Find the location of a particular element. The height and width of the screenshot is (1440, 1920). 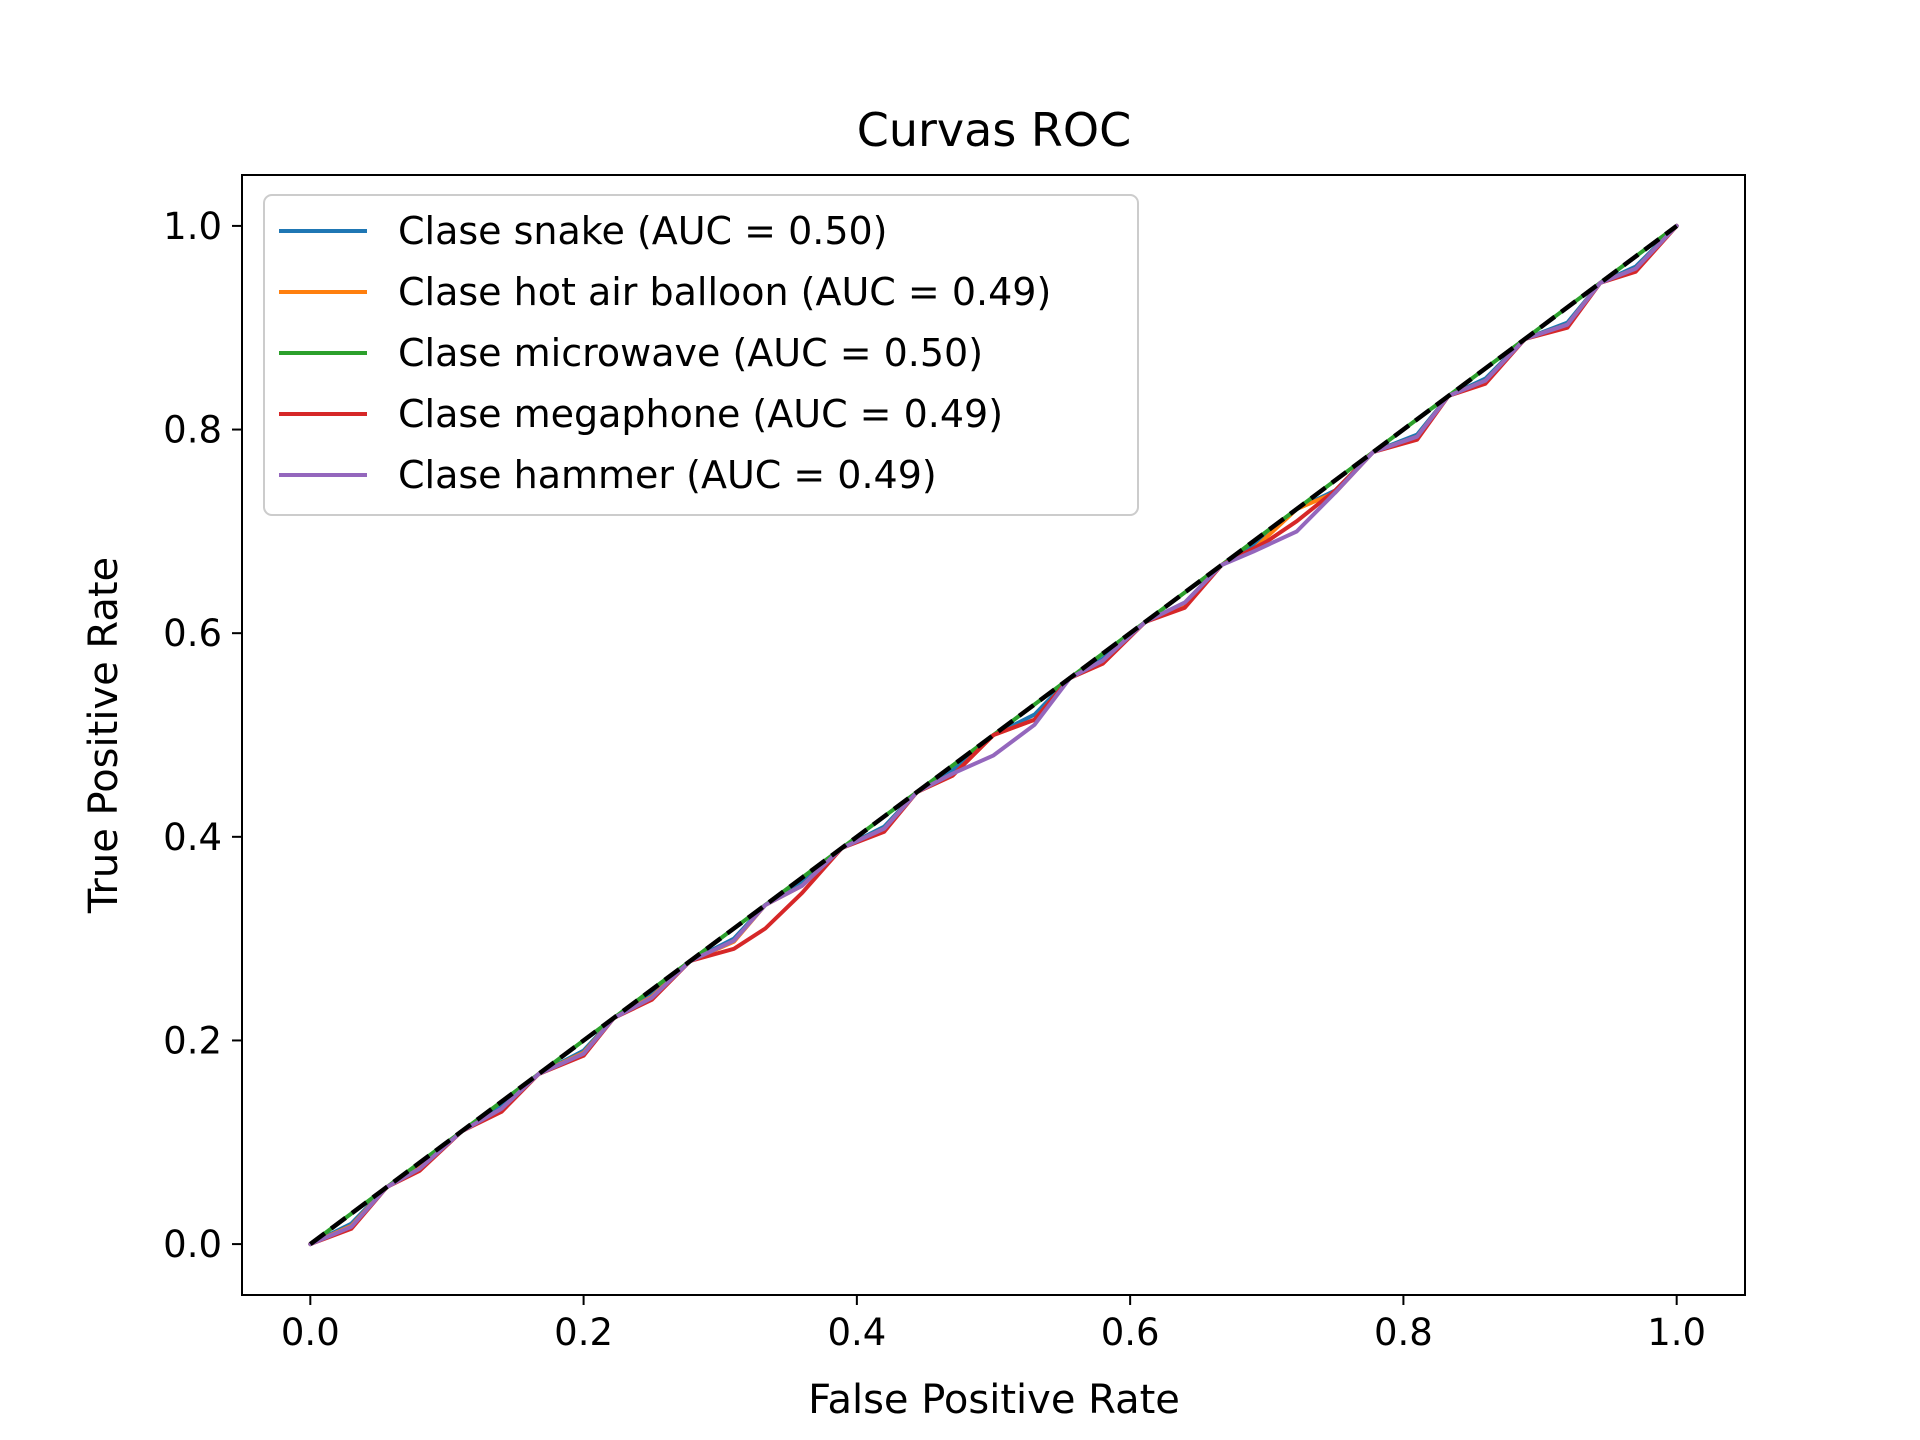

y-tick-label: 1.0 is located at coordinates (192, 226).